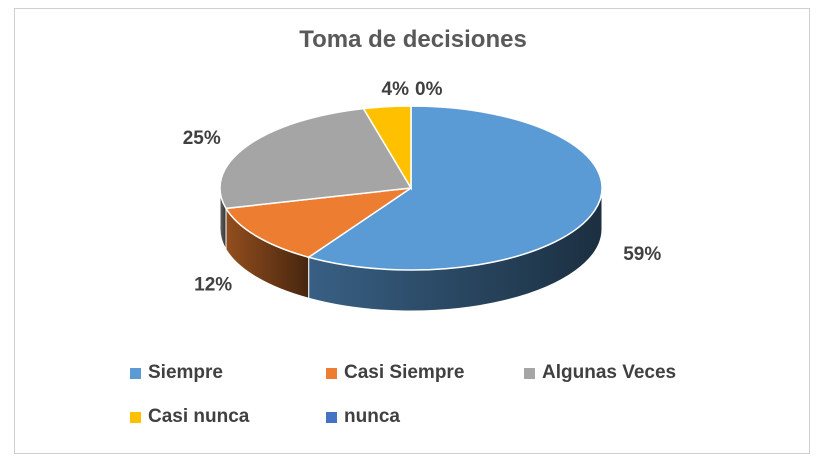 The height and width of the screenshot is (462, 826). What do you see at coordinates (609, 372) in the screenshot?
I see `legend-label: Algunas Veces` at bounding box center [609, 372].